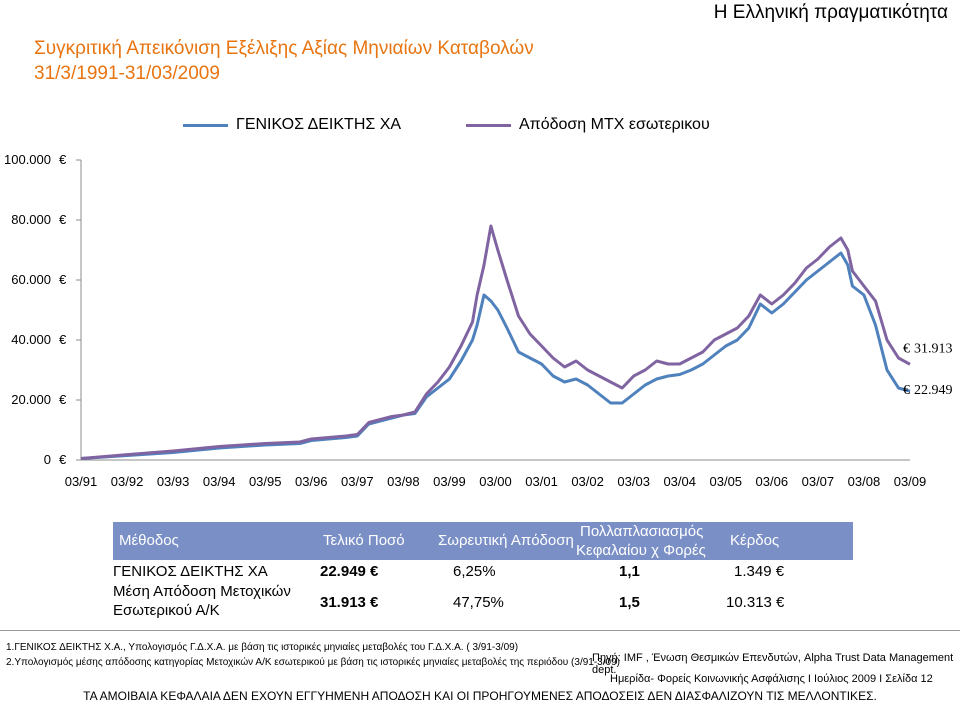 The height and width of the screenshot is (707, 960). Describe the element at coordinates (166, 610) in the screenshot. I see `row-method-2: Εσωτερικού Α/Κ` at that location.